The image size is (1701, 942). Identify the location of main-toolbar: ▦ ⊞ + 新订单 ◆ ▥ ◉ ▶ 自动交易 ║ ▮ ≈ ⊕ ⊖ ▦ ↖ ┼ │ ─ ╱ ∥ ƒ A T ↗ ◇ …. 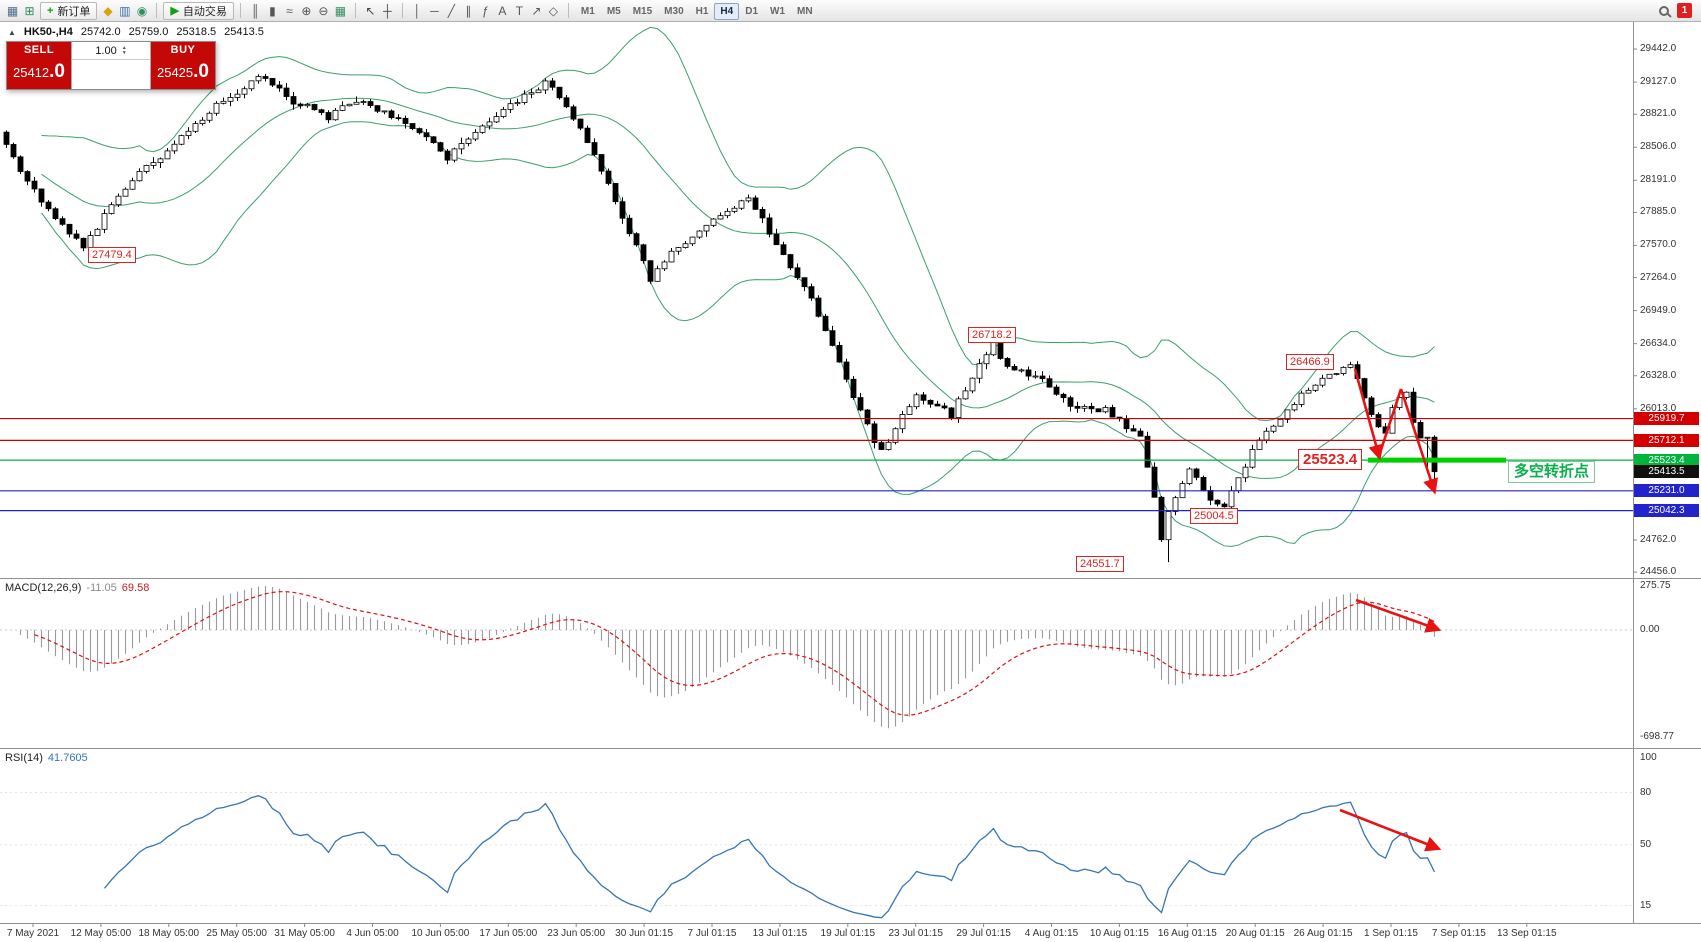
(850, 11).